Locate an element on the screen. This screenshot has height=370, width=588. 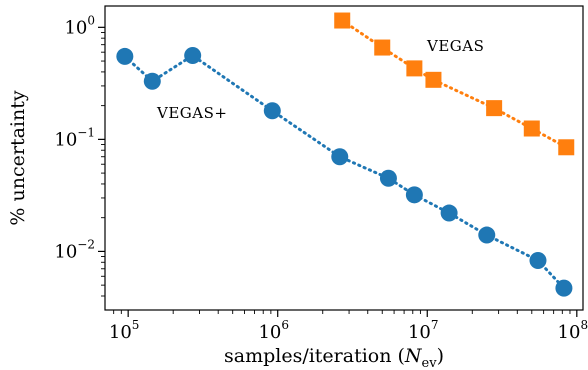
x-tick-label-2: 10⁷ is located at coordinates (423, 330).